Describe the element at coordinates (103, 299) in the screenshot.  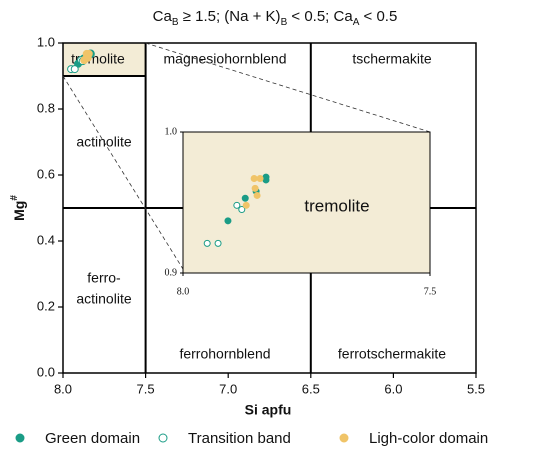
I see `field-label: actinolite` at that location.